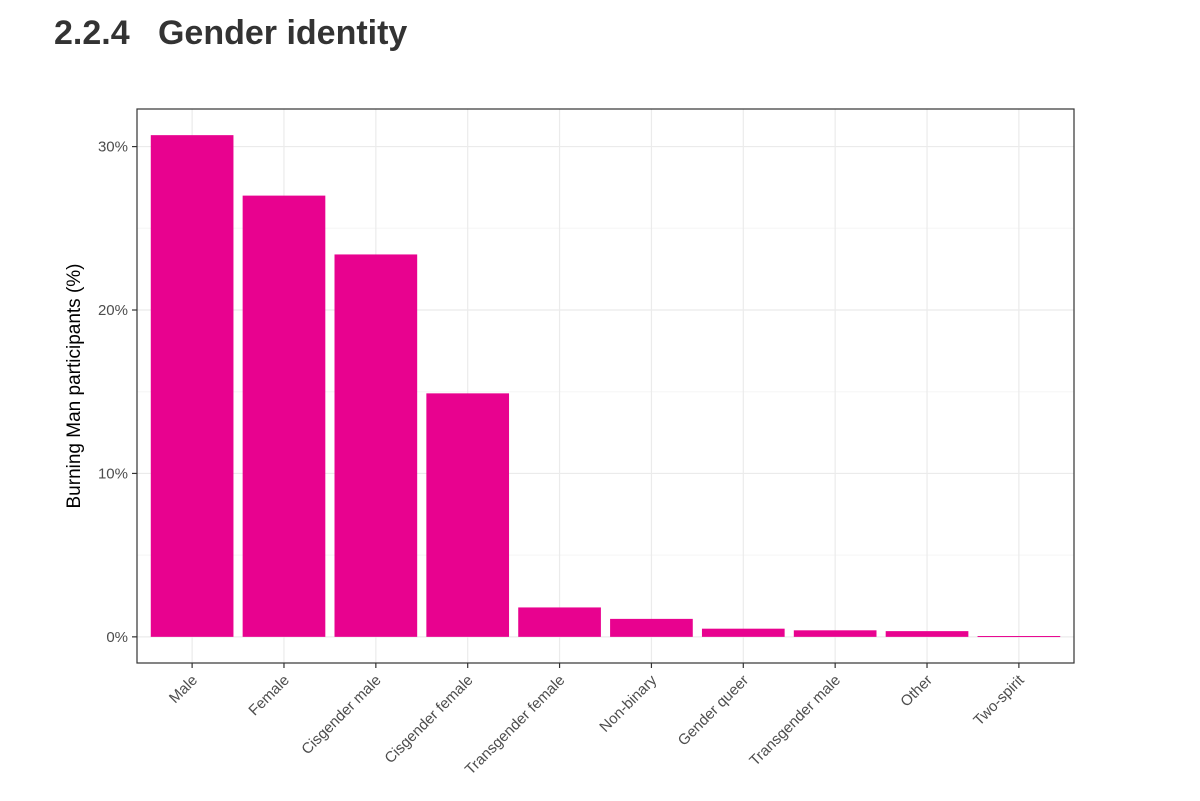 The height and width of the screenshot is (801, 1200). Describe the element at coordinates (92, 33) in the screenshot. I see `section-number: 2.2.4` at that location.